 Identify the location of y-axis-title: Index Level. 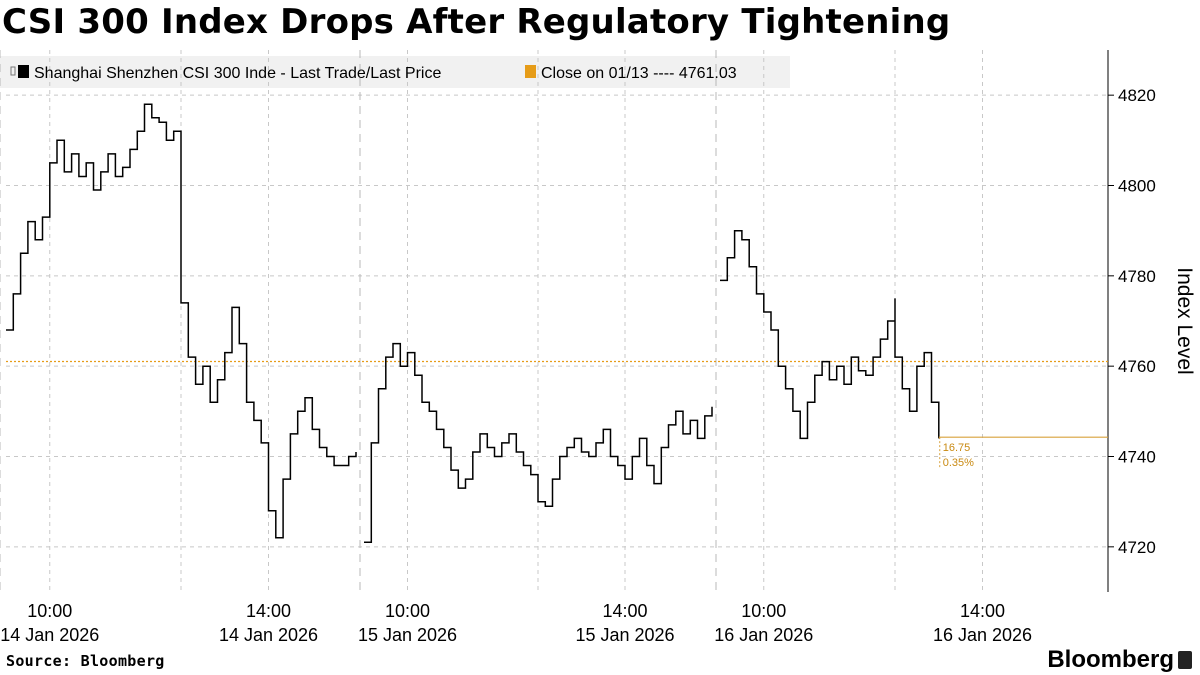
(1184, 320).